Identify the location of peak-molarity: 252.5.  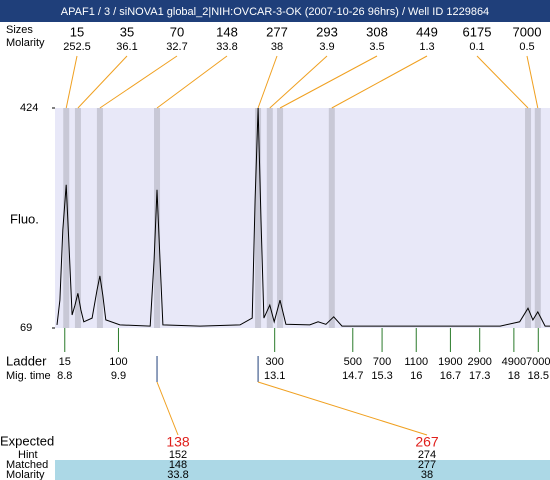
(77, 47).